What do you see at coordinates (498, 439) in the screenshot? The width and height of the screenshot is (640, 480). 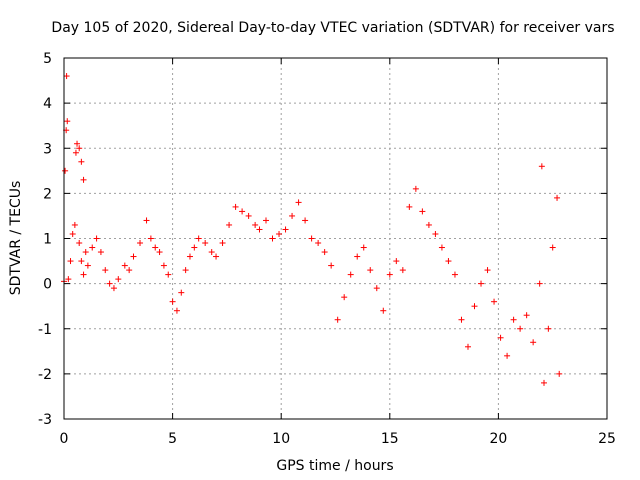 I see `x-tick-label: 20` at bounding box center [498, 439].